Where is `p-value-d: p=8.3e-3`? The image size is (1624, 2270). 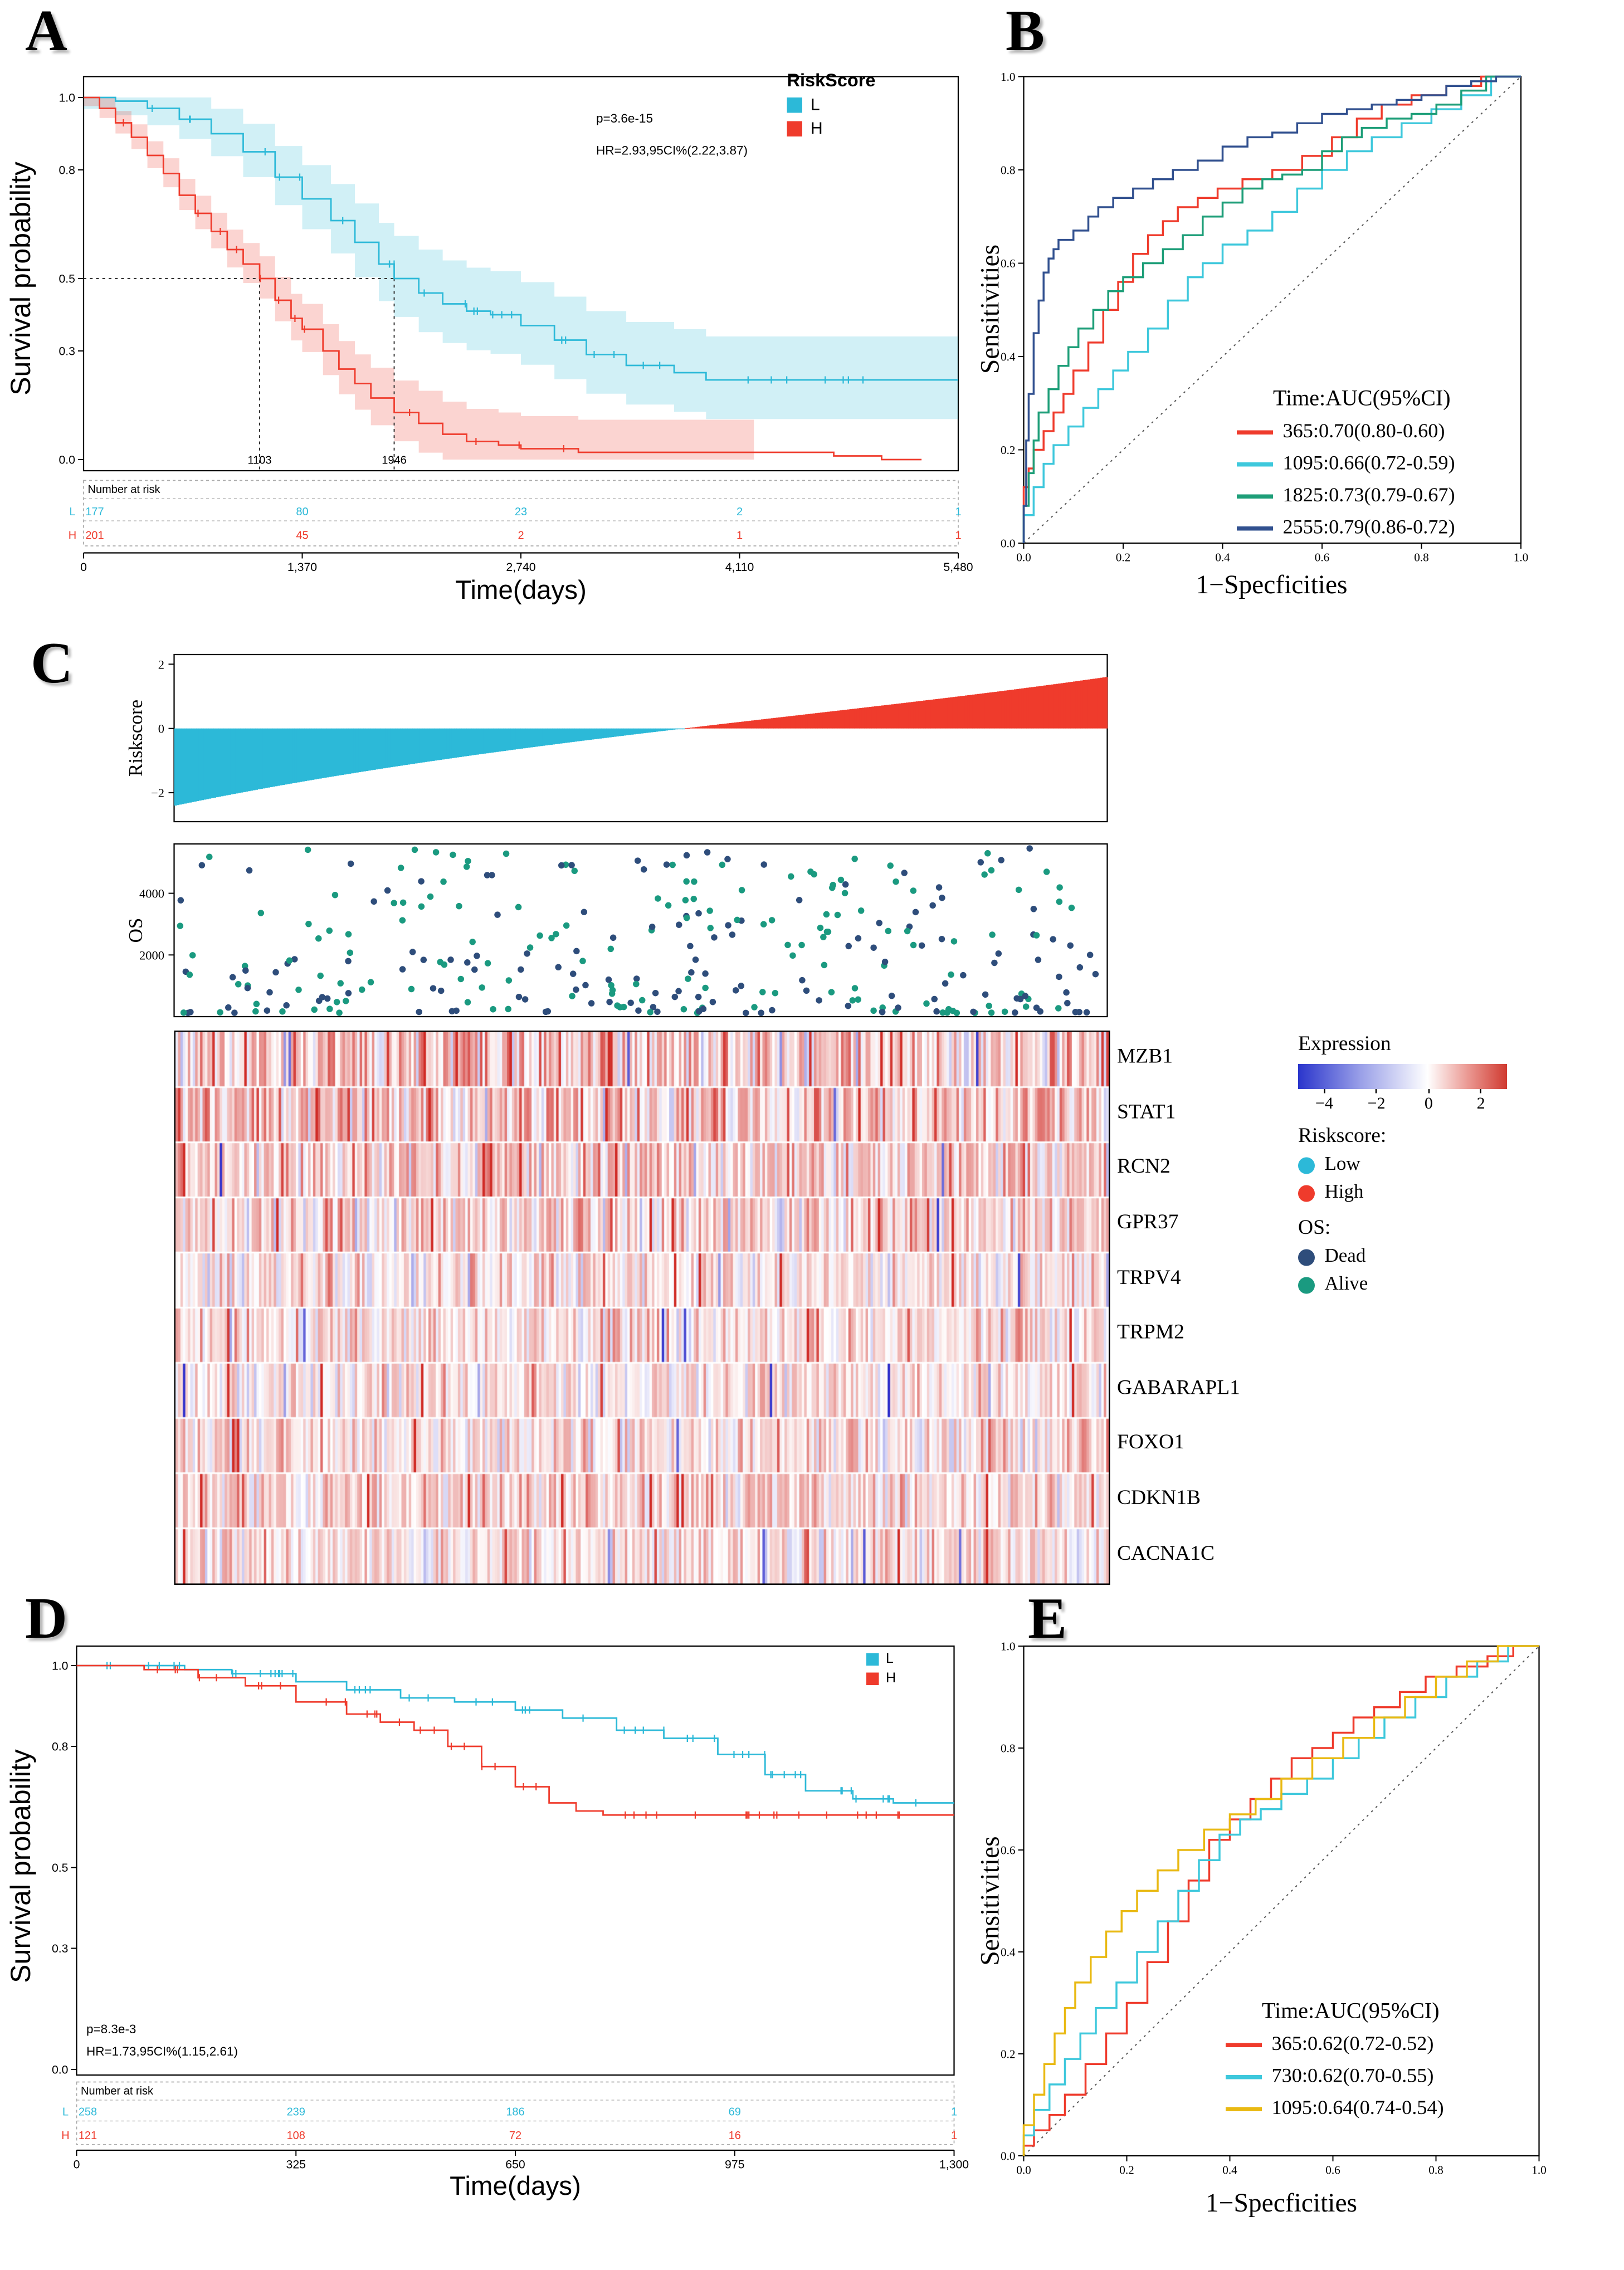 p-value-d: p=8.3e-3 is located at coordinates (111, 2029).